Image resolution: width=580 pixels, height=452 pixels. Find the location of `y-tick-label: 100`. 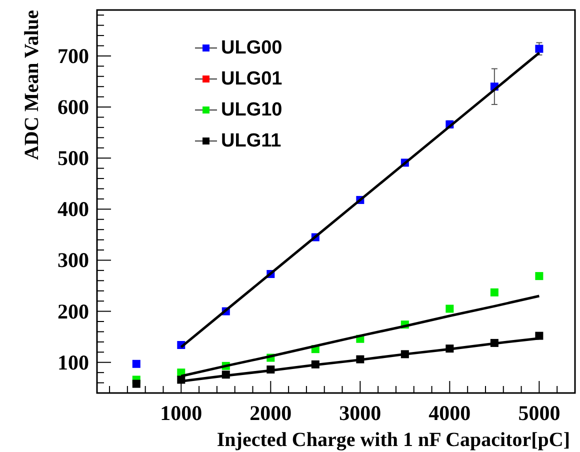

y-tick-label: 100 is located at coordinates (73, 362).